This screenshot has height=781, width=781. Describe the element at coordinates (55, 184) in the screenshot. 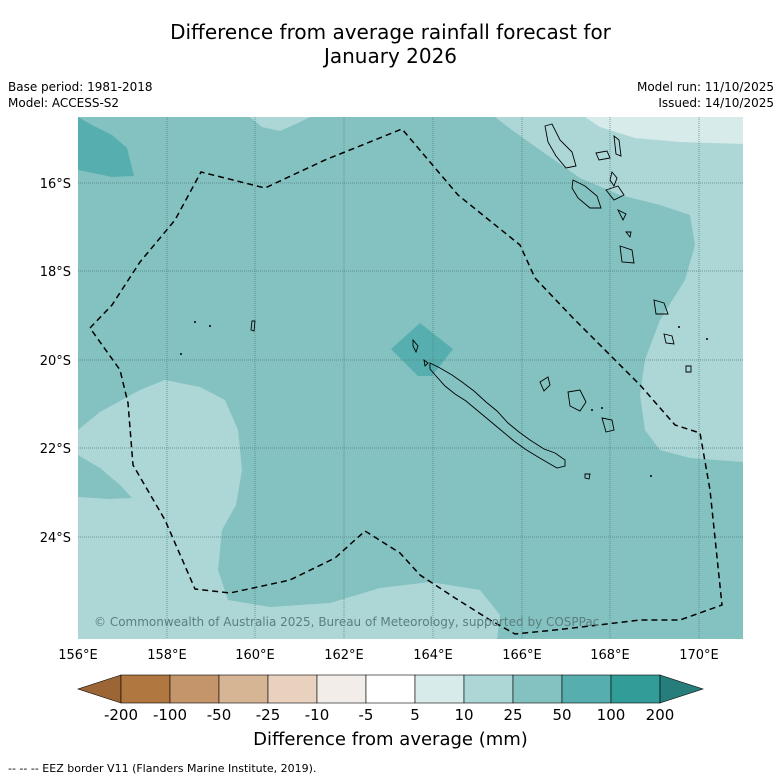

I see `lat-label: 16°S` at that location.